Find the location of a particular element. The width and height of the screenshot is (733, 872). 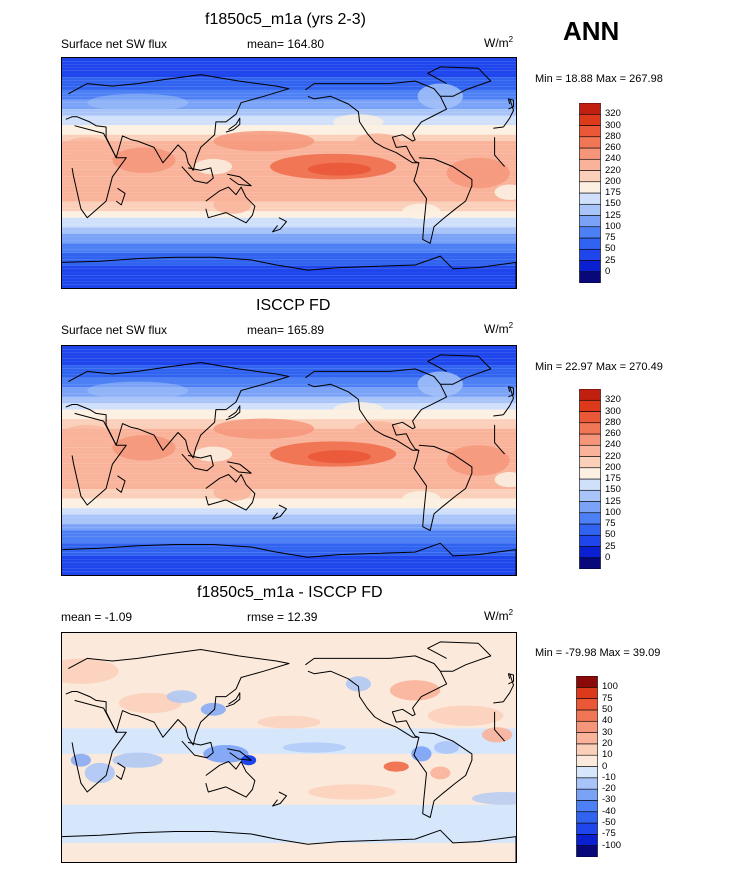

colorbar-tick-label: 300 is located at coordinates (613, 411).